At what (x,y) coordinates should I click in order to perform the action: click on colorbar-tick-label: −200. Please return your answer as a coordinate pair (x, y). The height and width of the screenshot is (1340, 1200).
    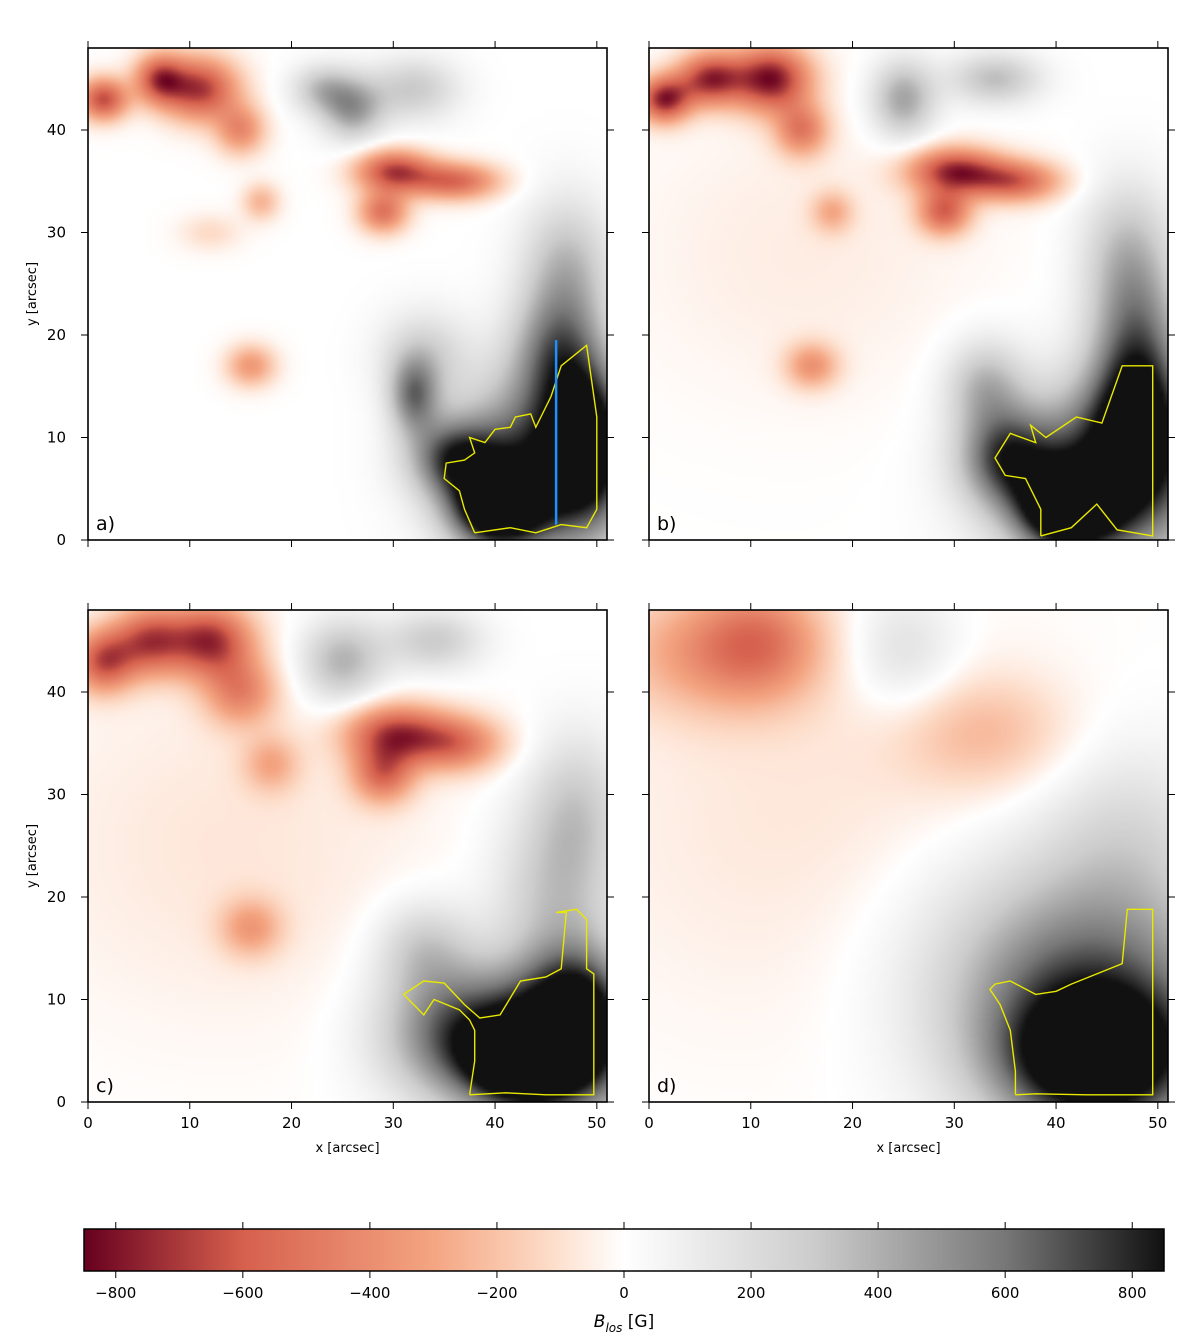
    Looking at the image, I should click on (496, 1293).